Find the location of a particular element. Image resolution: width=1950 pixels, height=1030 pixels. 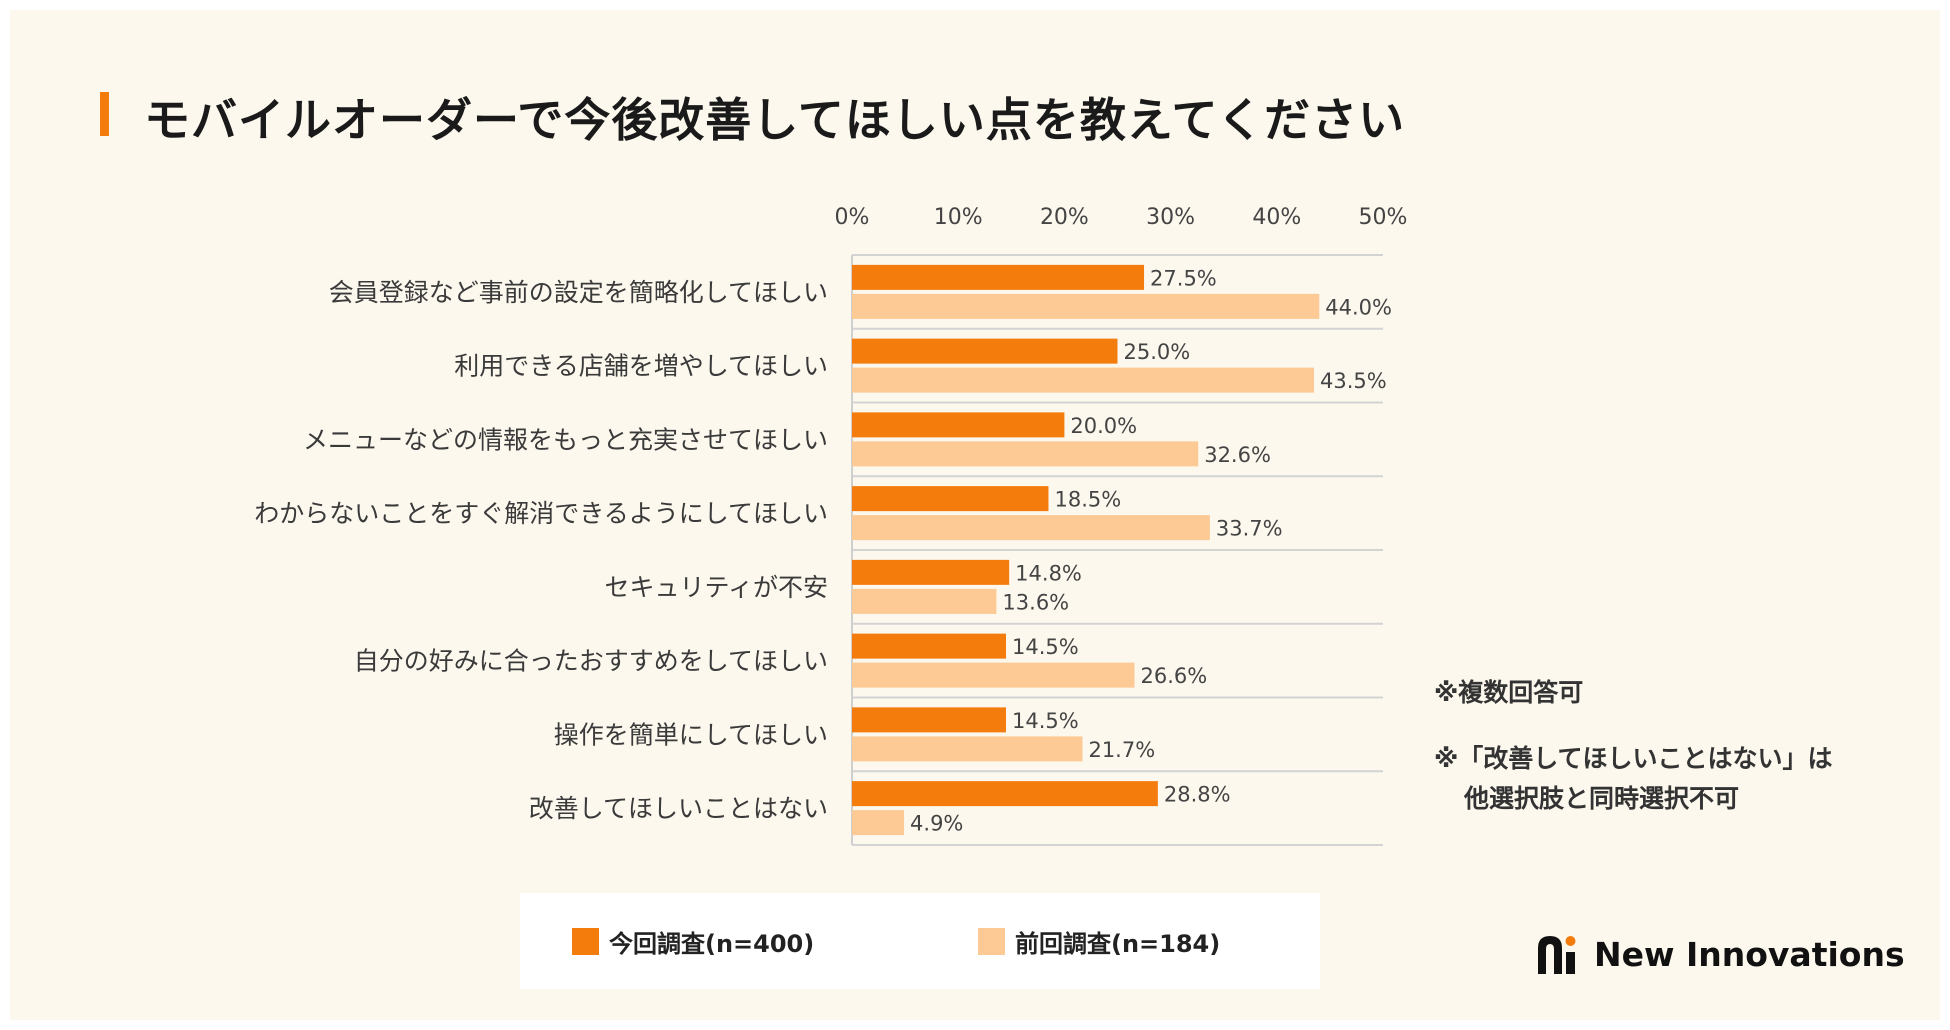

note-exclusive-option: ※「改善してほしいことはない」は is located at coordinates (1633, 758).